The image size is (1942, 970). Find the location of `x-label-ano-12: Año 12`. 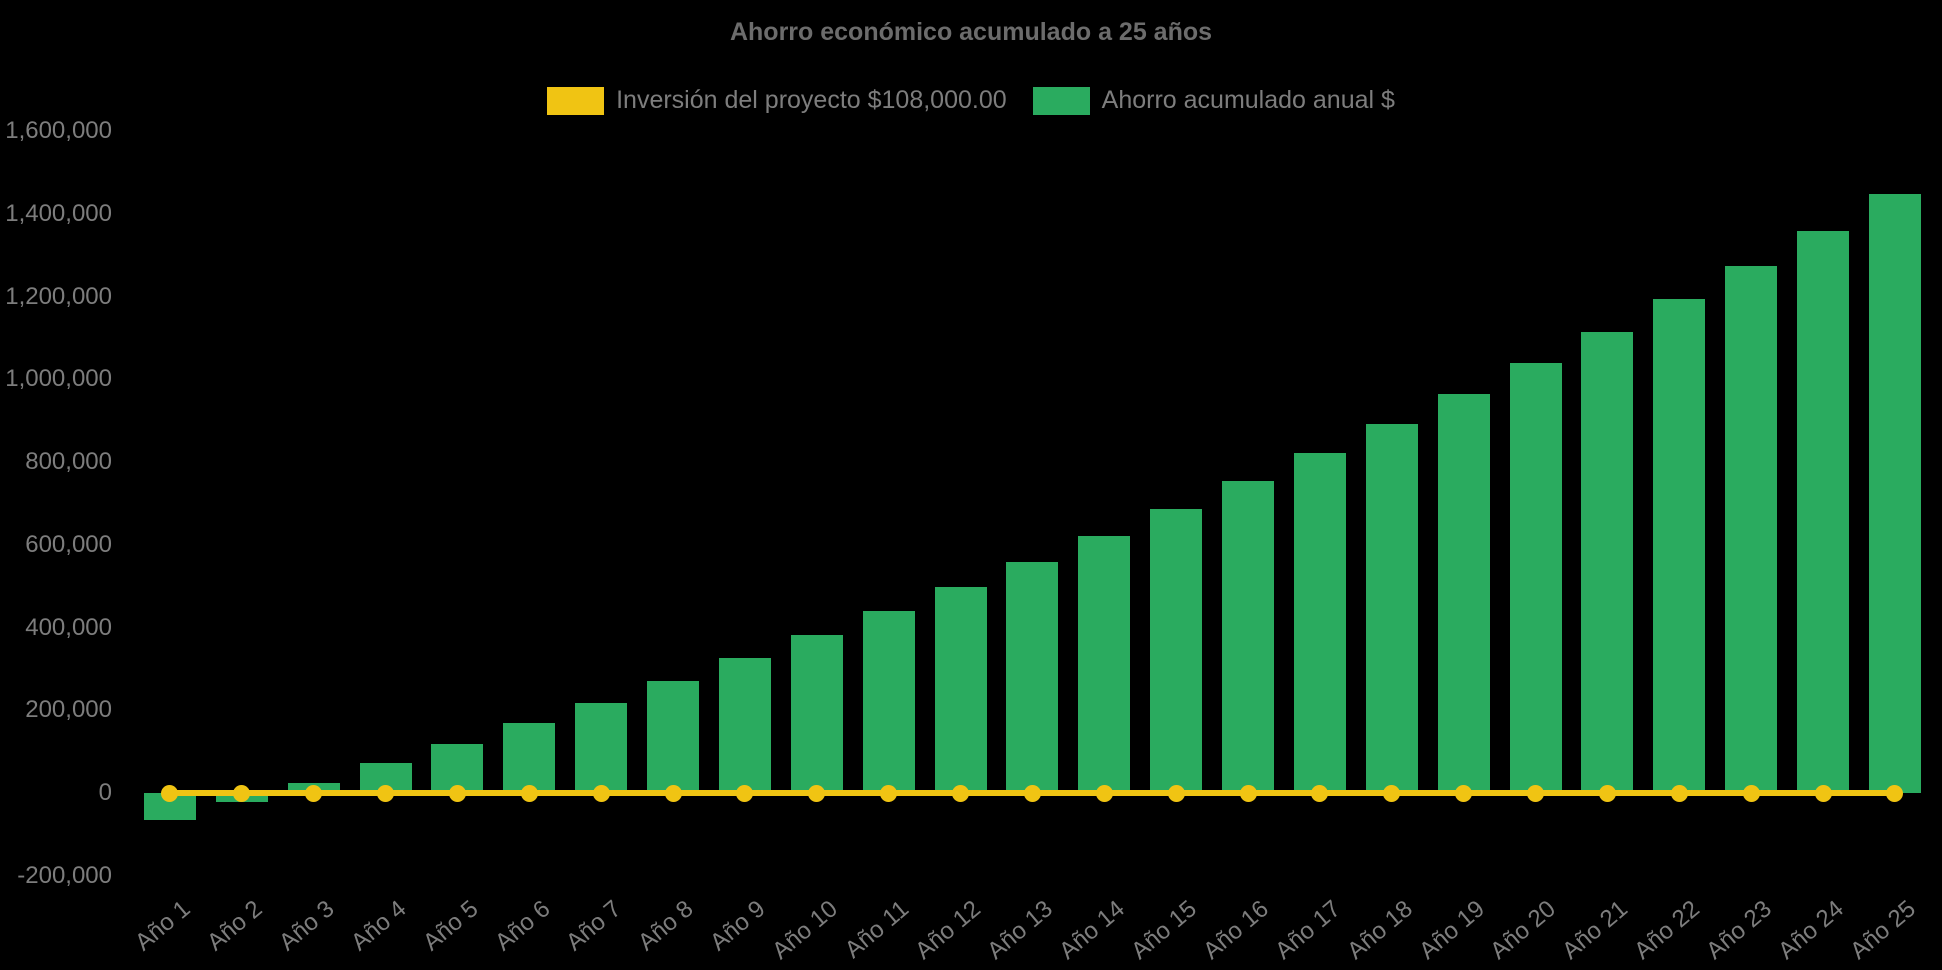

x-label-ano-12: Año 12 is located at coordinates (948, 930).